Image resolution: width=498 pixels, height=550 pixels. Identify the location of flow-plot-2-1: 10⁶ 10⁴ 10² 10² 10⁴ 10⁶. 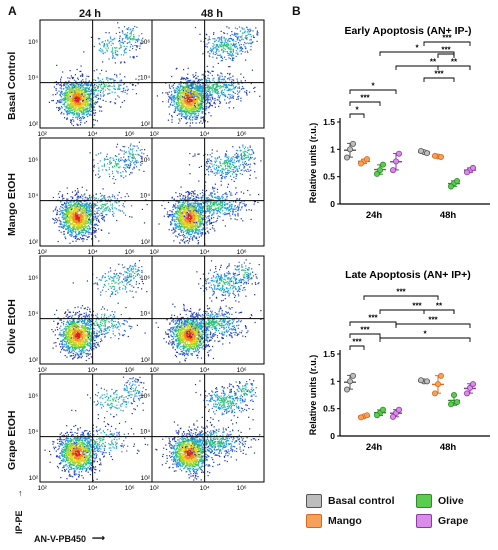
(202, 314).